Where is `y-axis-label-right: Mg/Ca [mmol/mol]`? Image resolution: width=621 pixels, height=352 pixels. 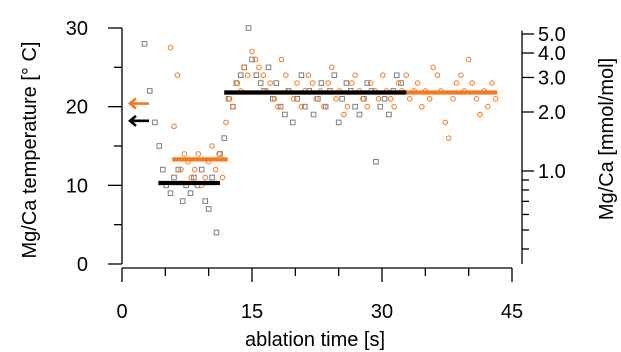 y-axis-label-right: Mg/Ca [mmol/mol] is located at coordinates (607, 139).